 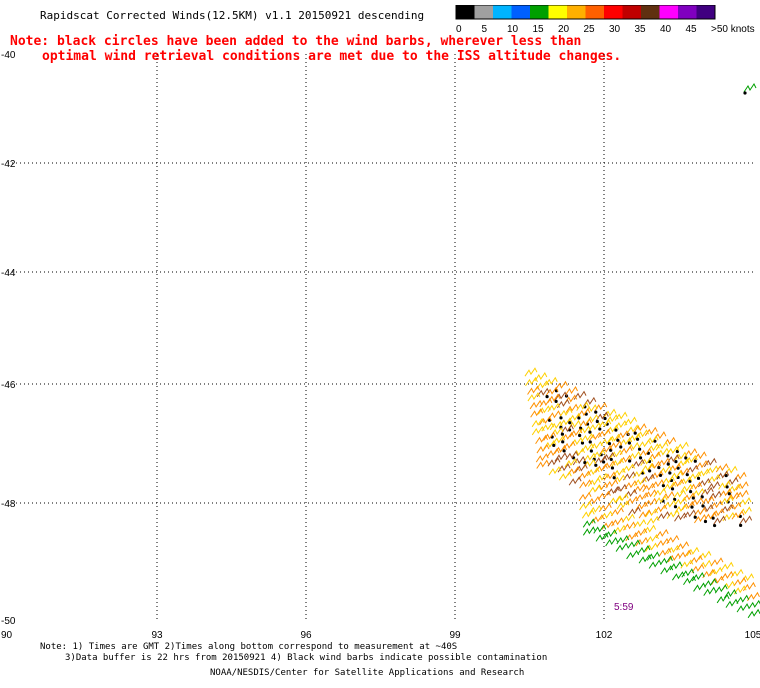 I want to click on lon-tick-label: 102, so click(x=604, y=635).